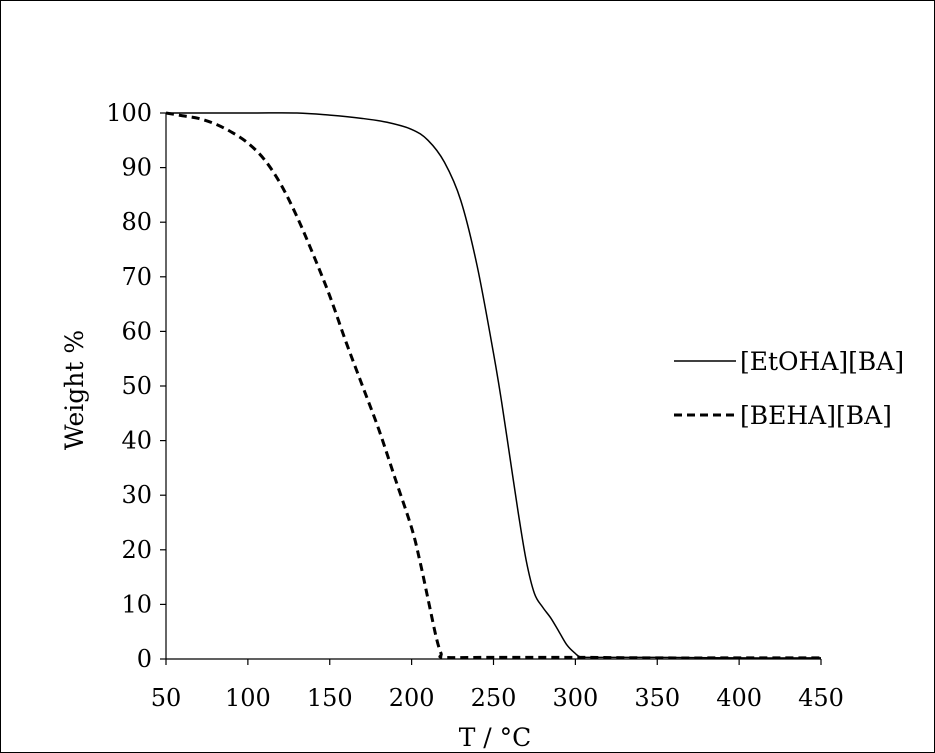  I want to click on y-tick-label: 10, so click(136, 604).